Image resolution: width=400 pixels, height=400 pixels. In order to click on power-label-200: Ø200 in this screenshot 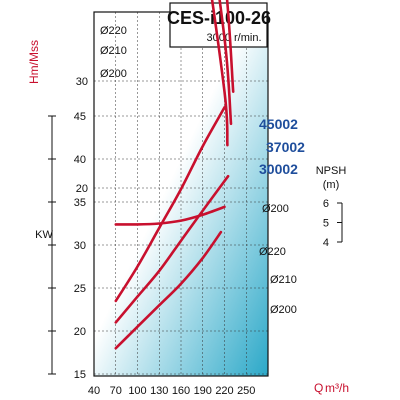, I will do `click(283, 310)`.